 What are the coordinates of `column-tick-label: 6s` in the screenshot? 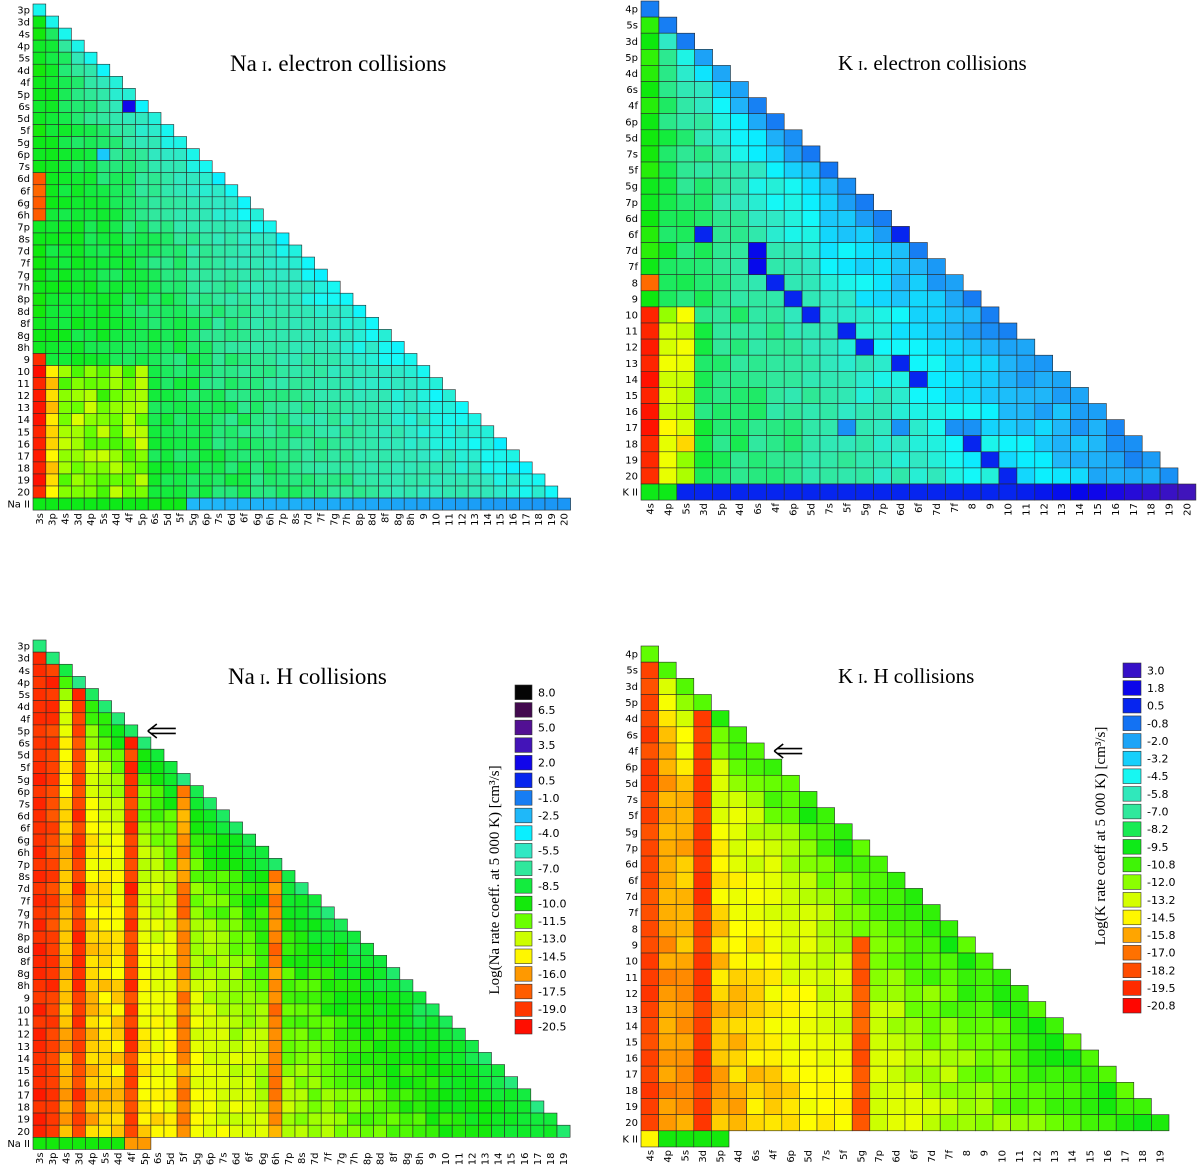 It's located at (756, 1156).